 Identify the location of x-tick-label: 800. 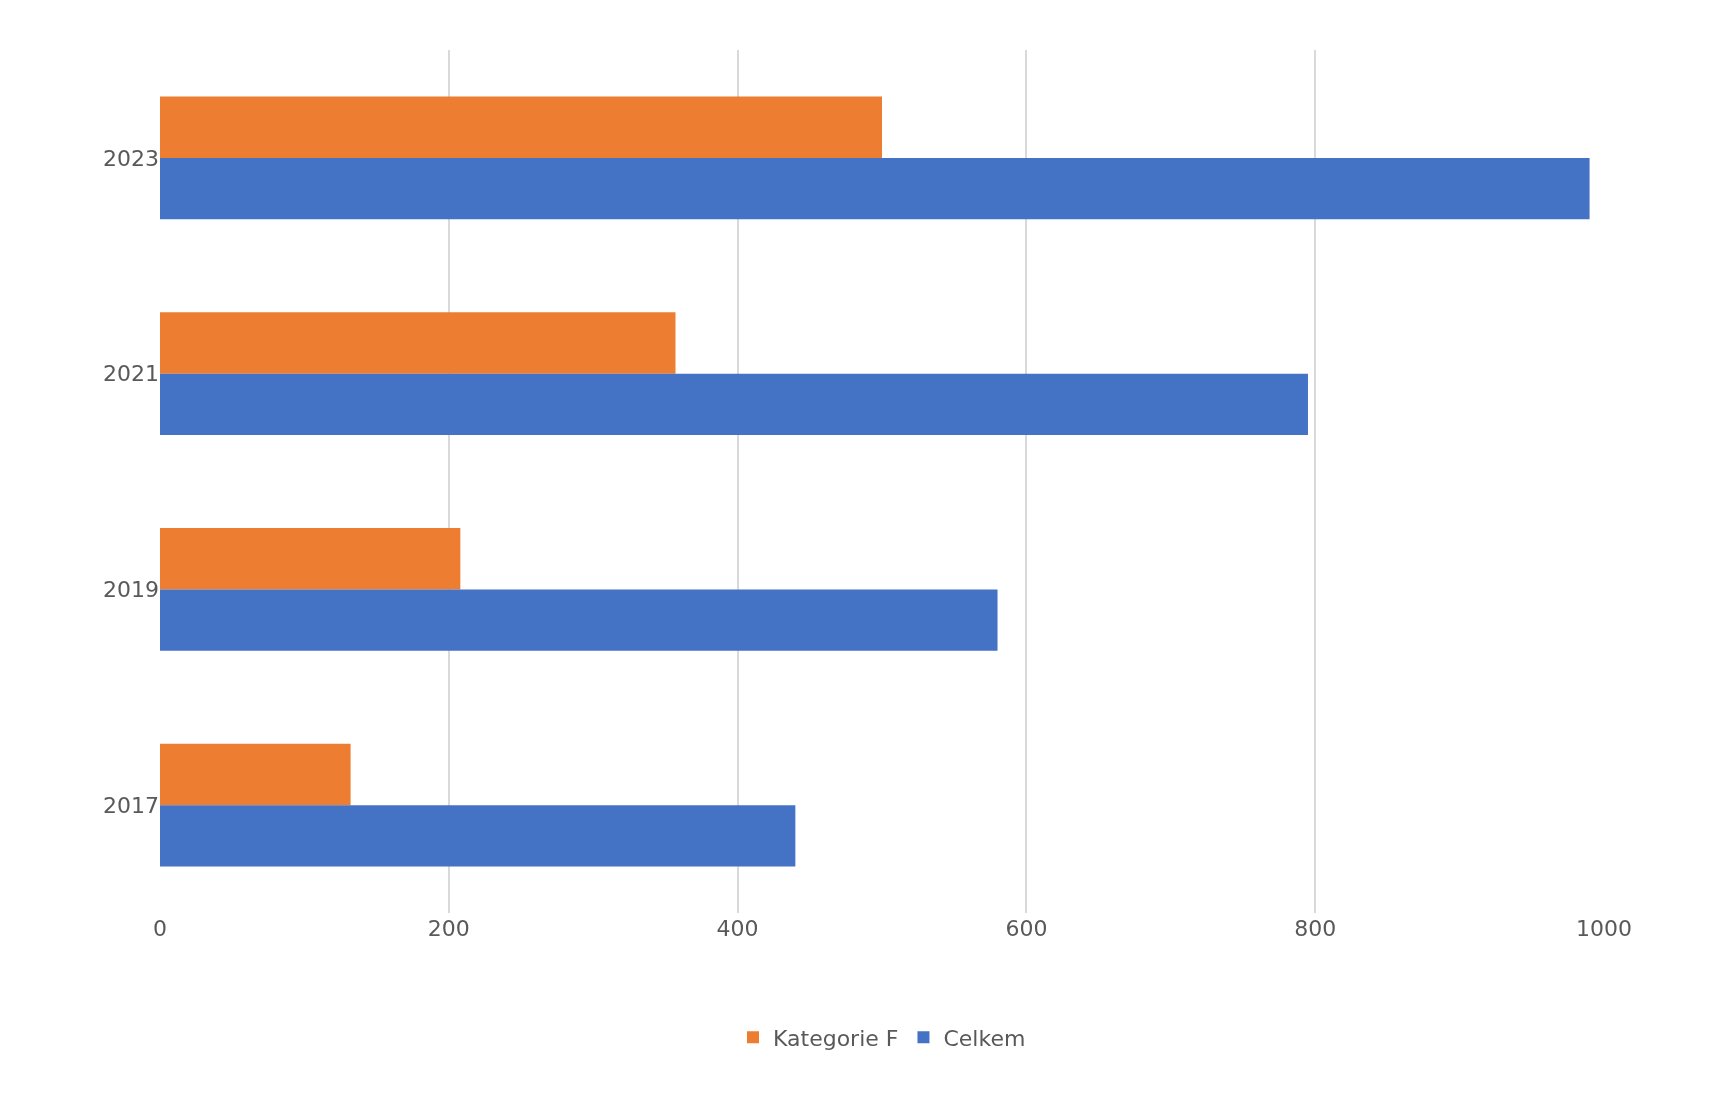
(1315, 928).